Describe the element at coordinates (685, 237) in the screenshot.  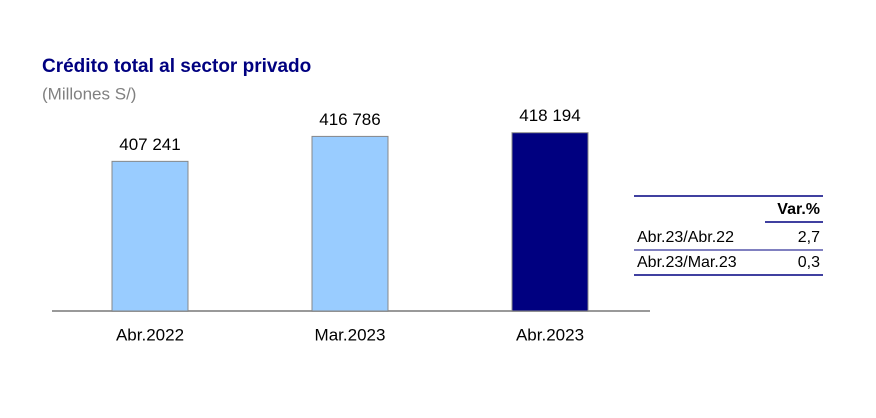
I see `table-cell: Abr.23/Abr.22` at that location.